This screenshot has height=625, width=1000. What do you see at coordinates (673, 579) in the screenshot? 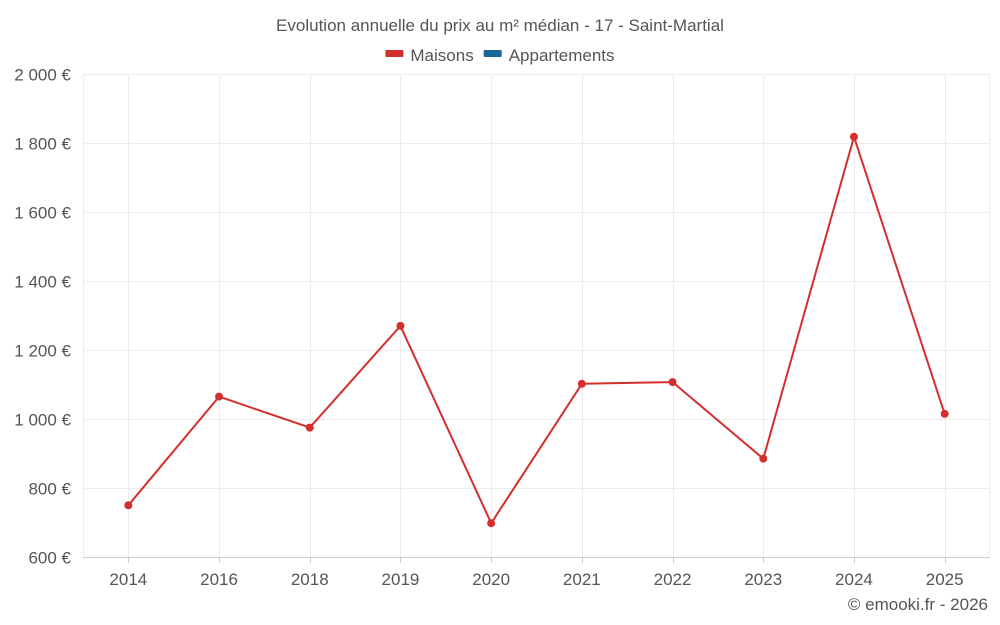
I see `x-tick-label: 2022` at bounding box center [673, 579].